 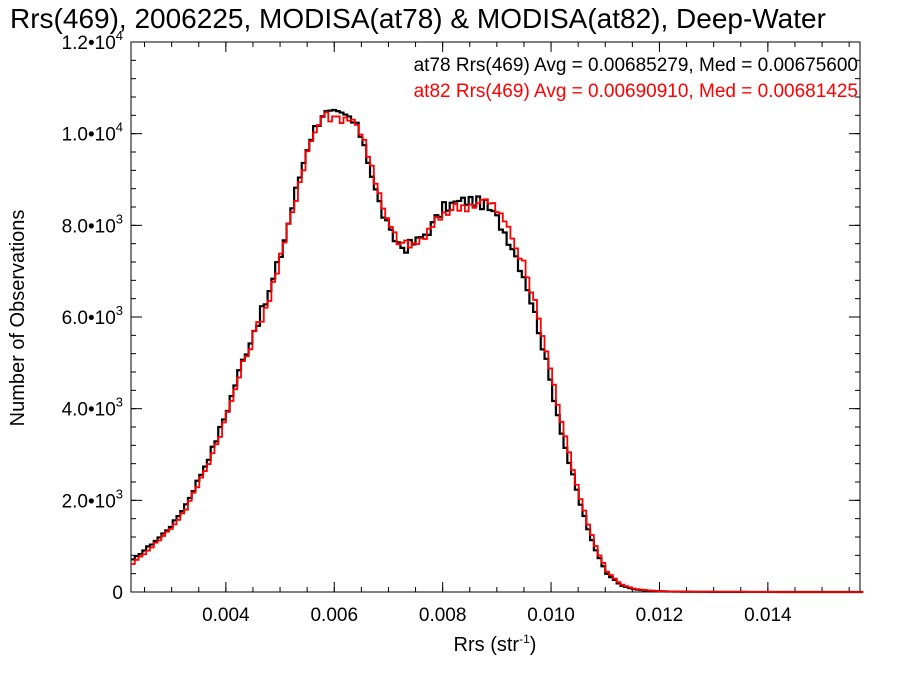 What do you see at coordinates (487, 645) in the screenshot?
I see `x-axis-label-main: Rrs (str` at bounding box center [487, 645].